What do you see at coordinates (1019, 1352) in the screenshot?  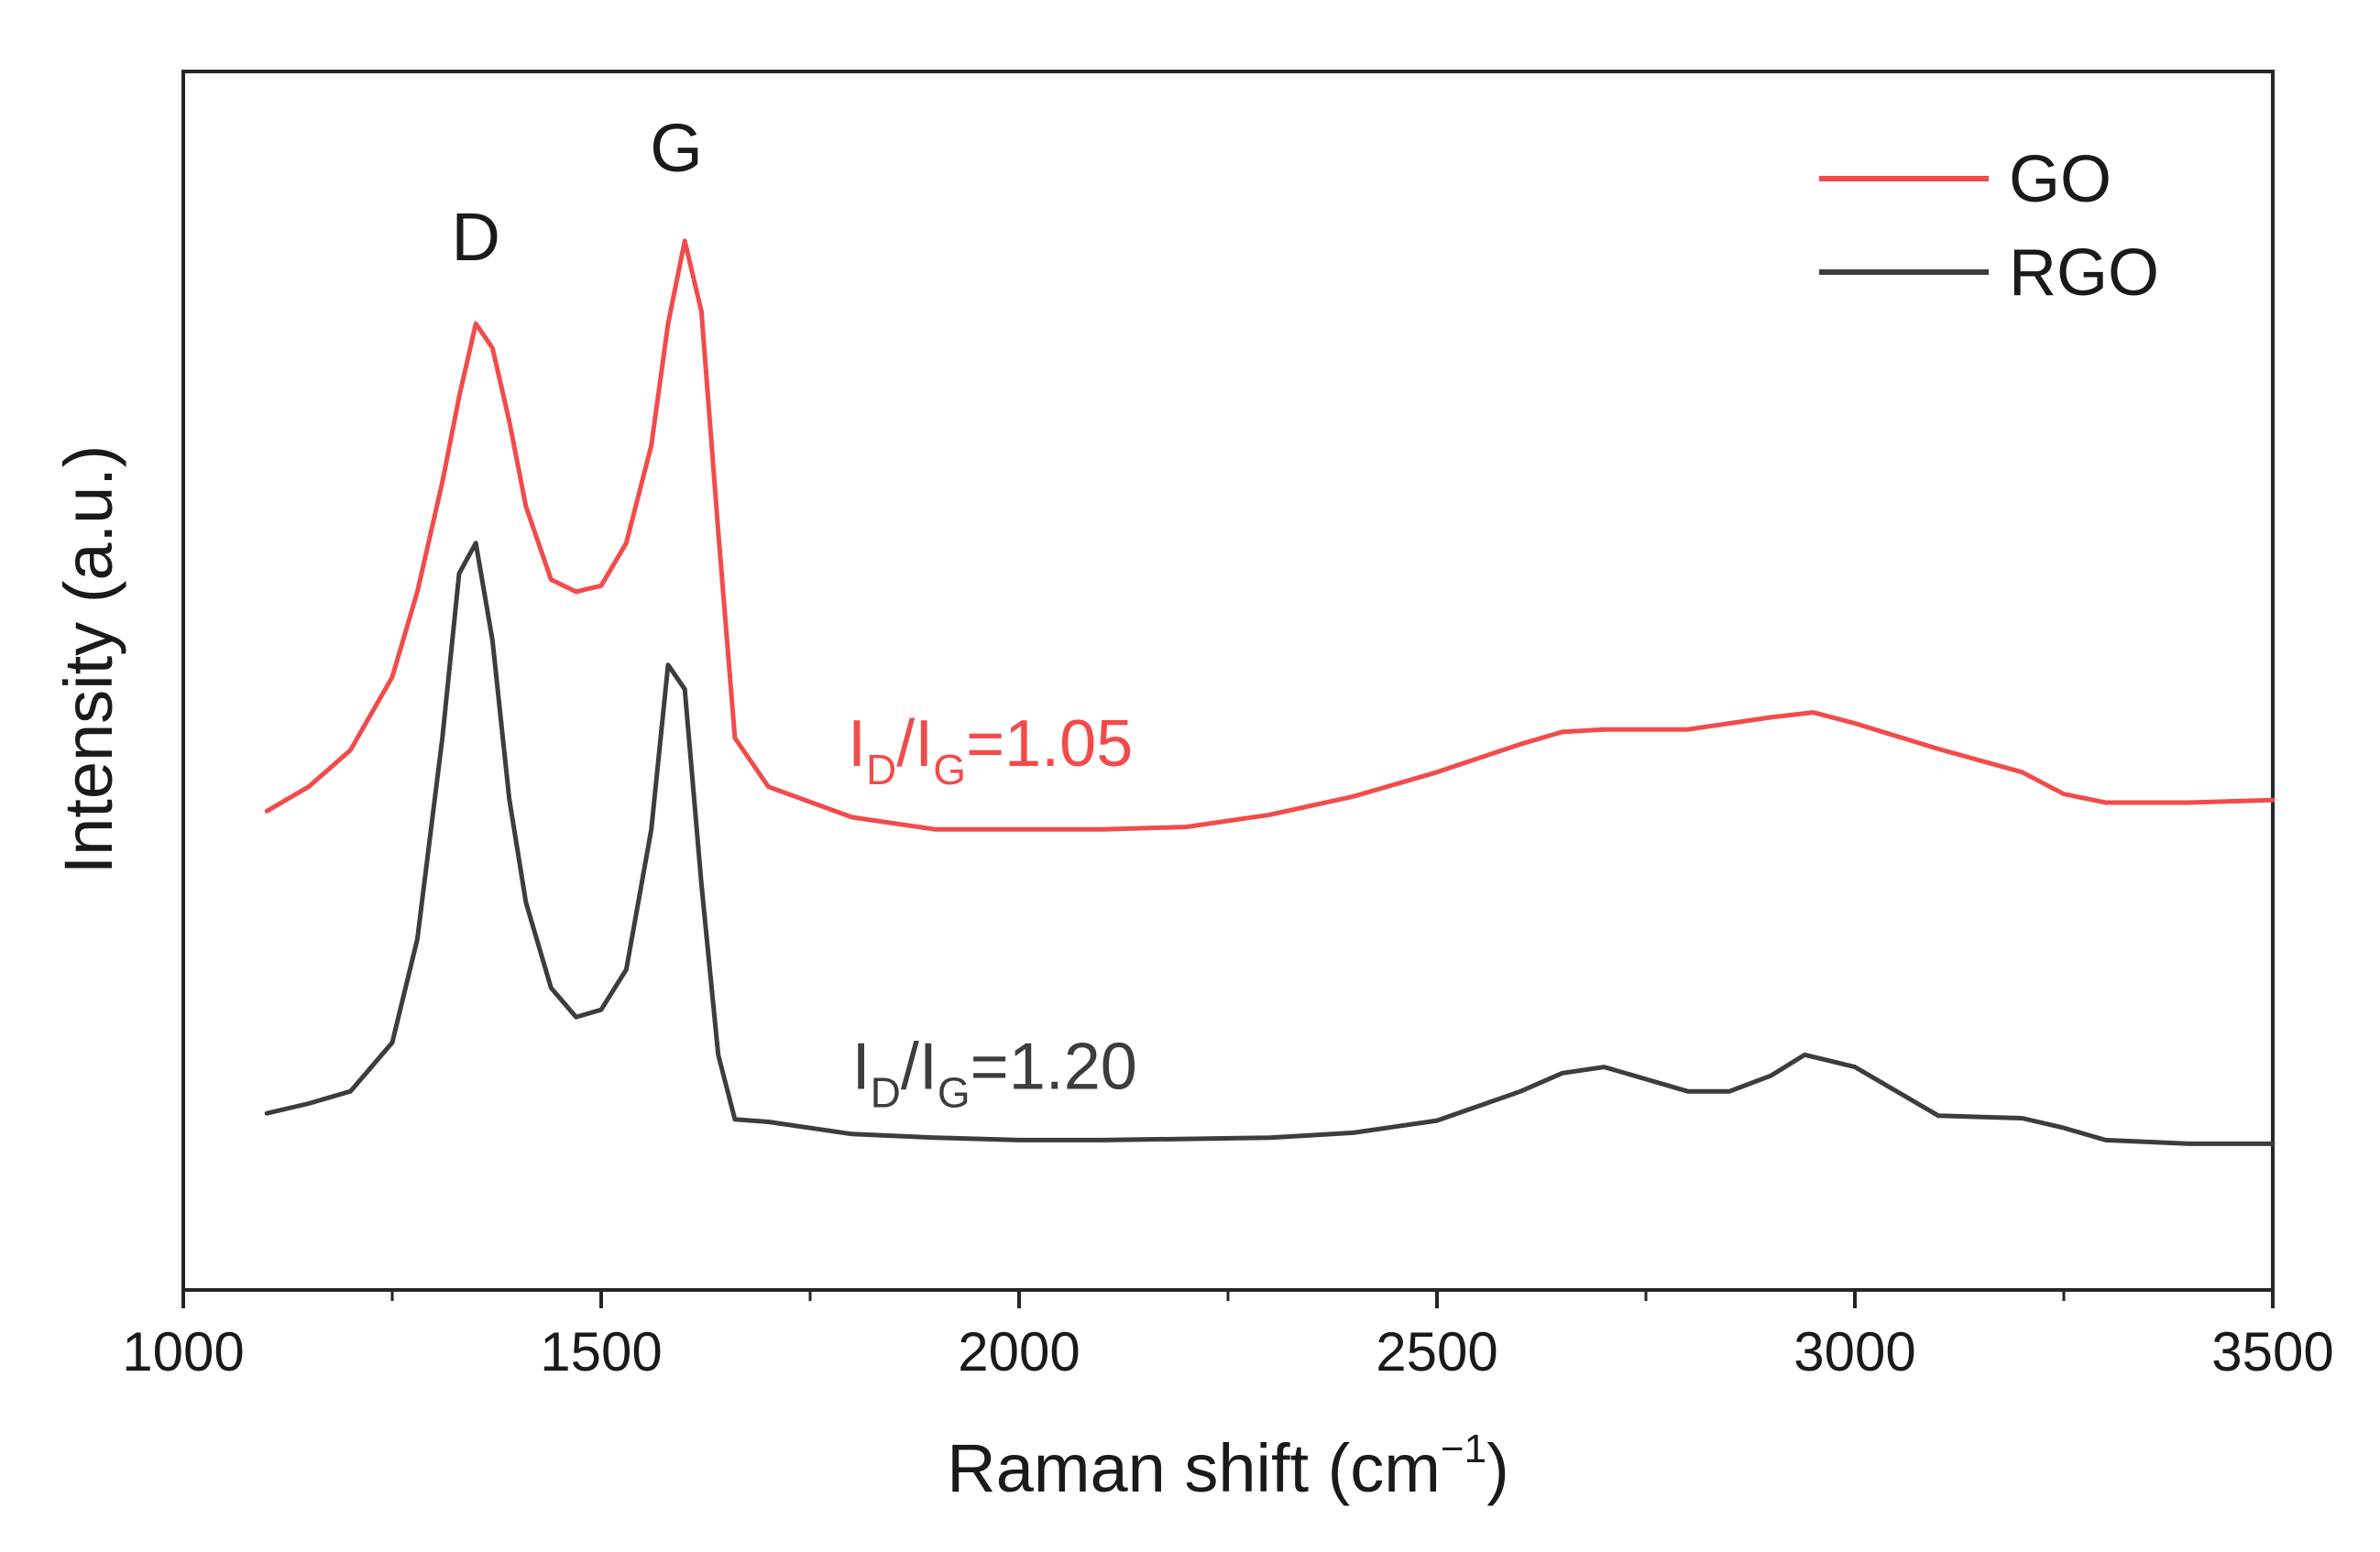 I see `x-tick-label-2000: 2000` at bounding box center [1019, 1352].